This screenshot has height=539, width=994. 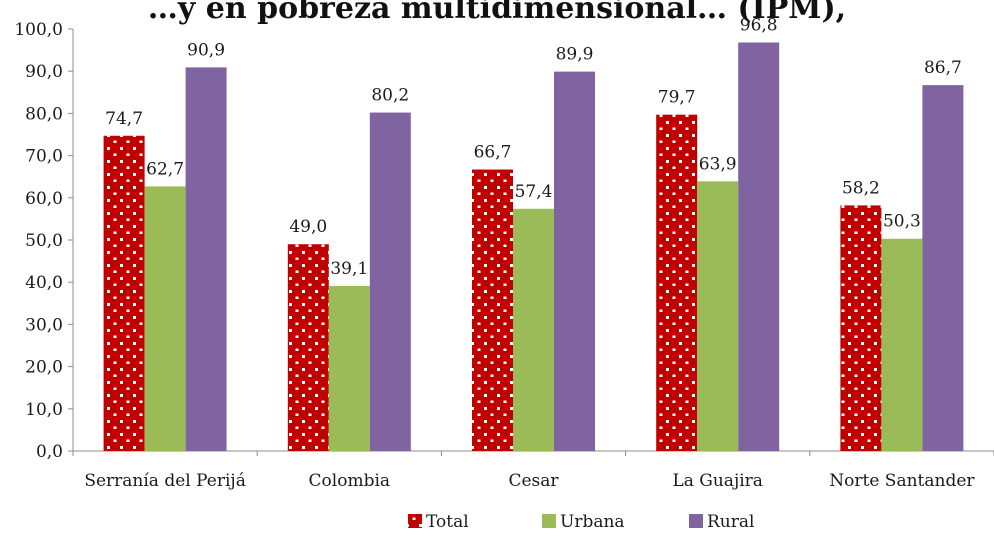 I want to click on y-tick-label: 20,0, so click(x=44, y=368).